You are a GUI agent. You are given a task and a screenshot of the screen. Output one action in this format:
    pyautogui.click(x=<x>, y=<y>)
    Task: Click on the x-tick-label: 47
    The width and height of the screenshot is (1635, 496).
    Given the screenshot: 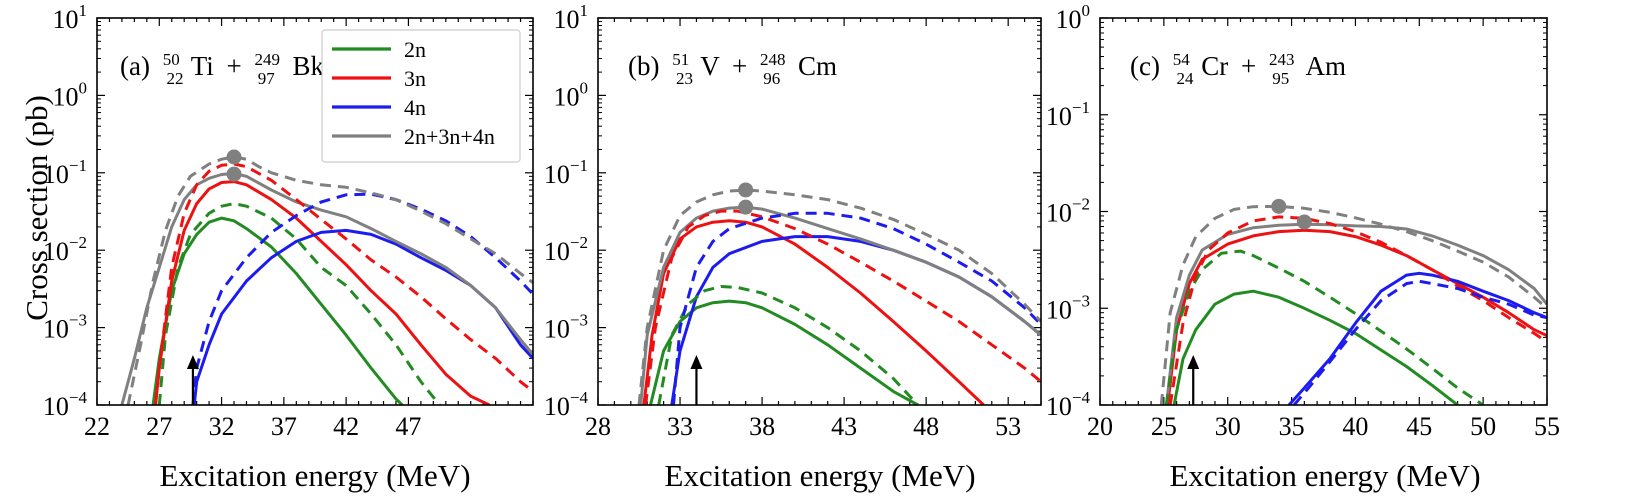 What is the action you would take?
    pyautogui.click(x=408, y=426)
    